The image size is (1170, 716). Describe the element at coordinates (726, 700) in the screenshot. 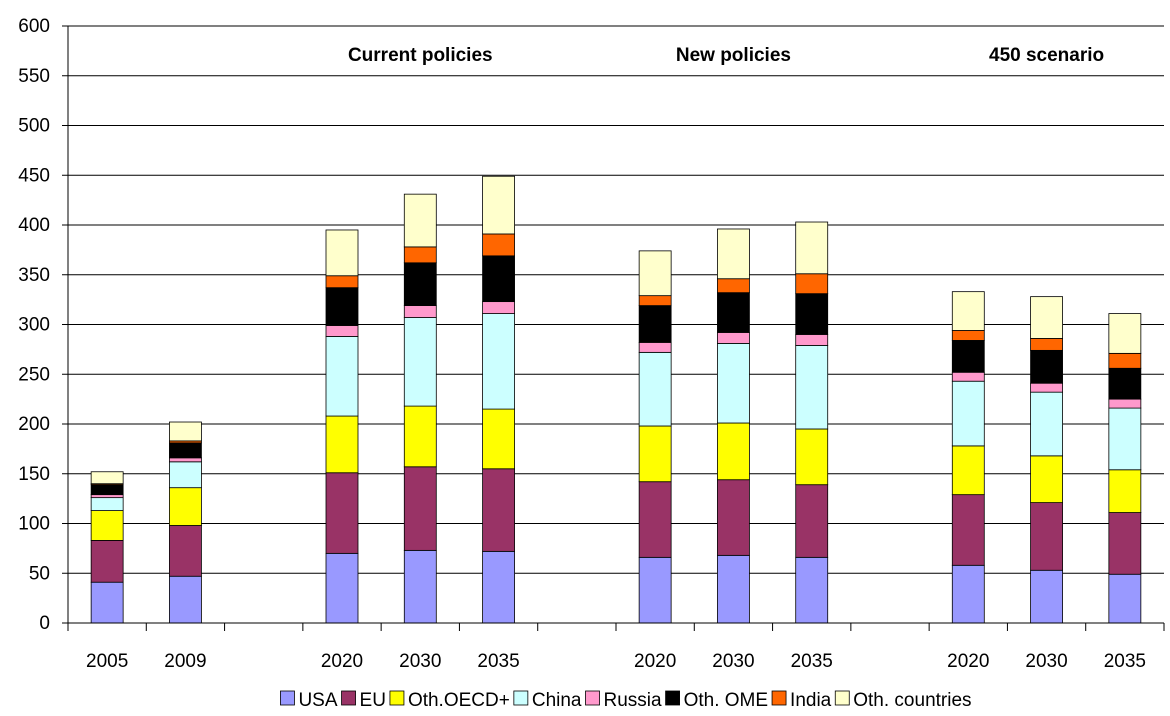

I see `legend-label: Oth. OME` at that location.